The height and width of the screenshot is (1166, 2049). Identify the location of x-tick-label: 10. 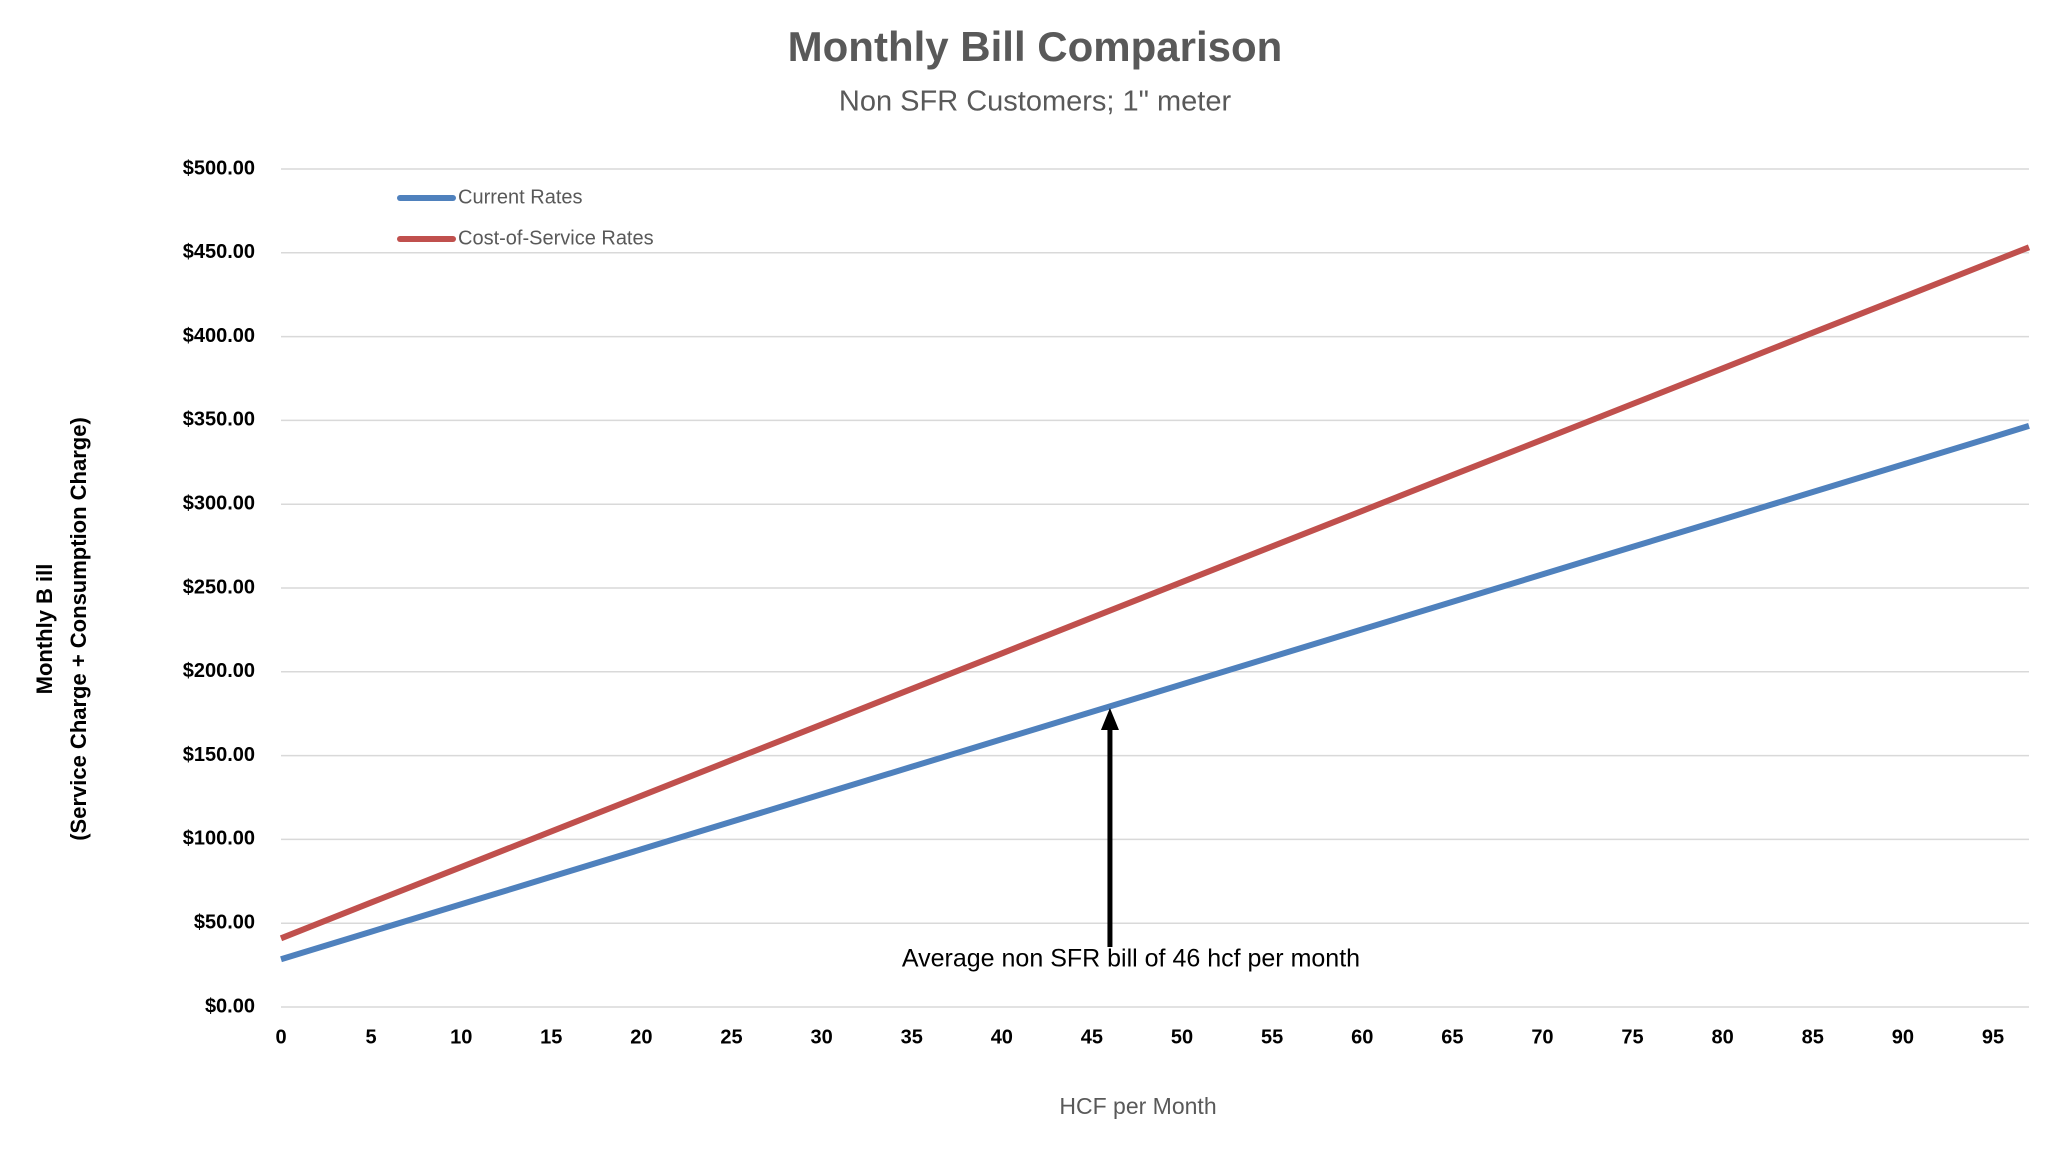
(461, 1037).